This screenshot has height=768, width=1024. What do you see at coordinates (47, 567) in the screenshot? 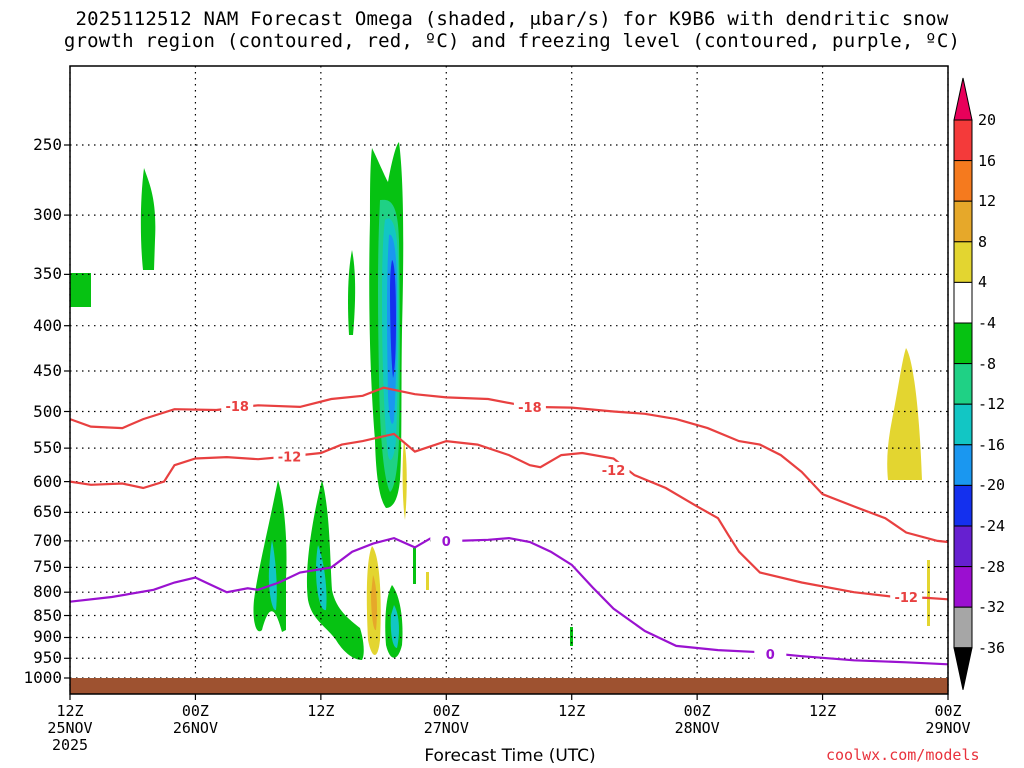
I see `y-tick-label: 750` at bounding box center [47, 567].